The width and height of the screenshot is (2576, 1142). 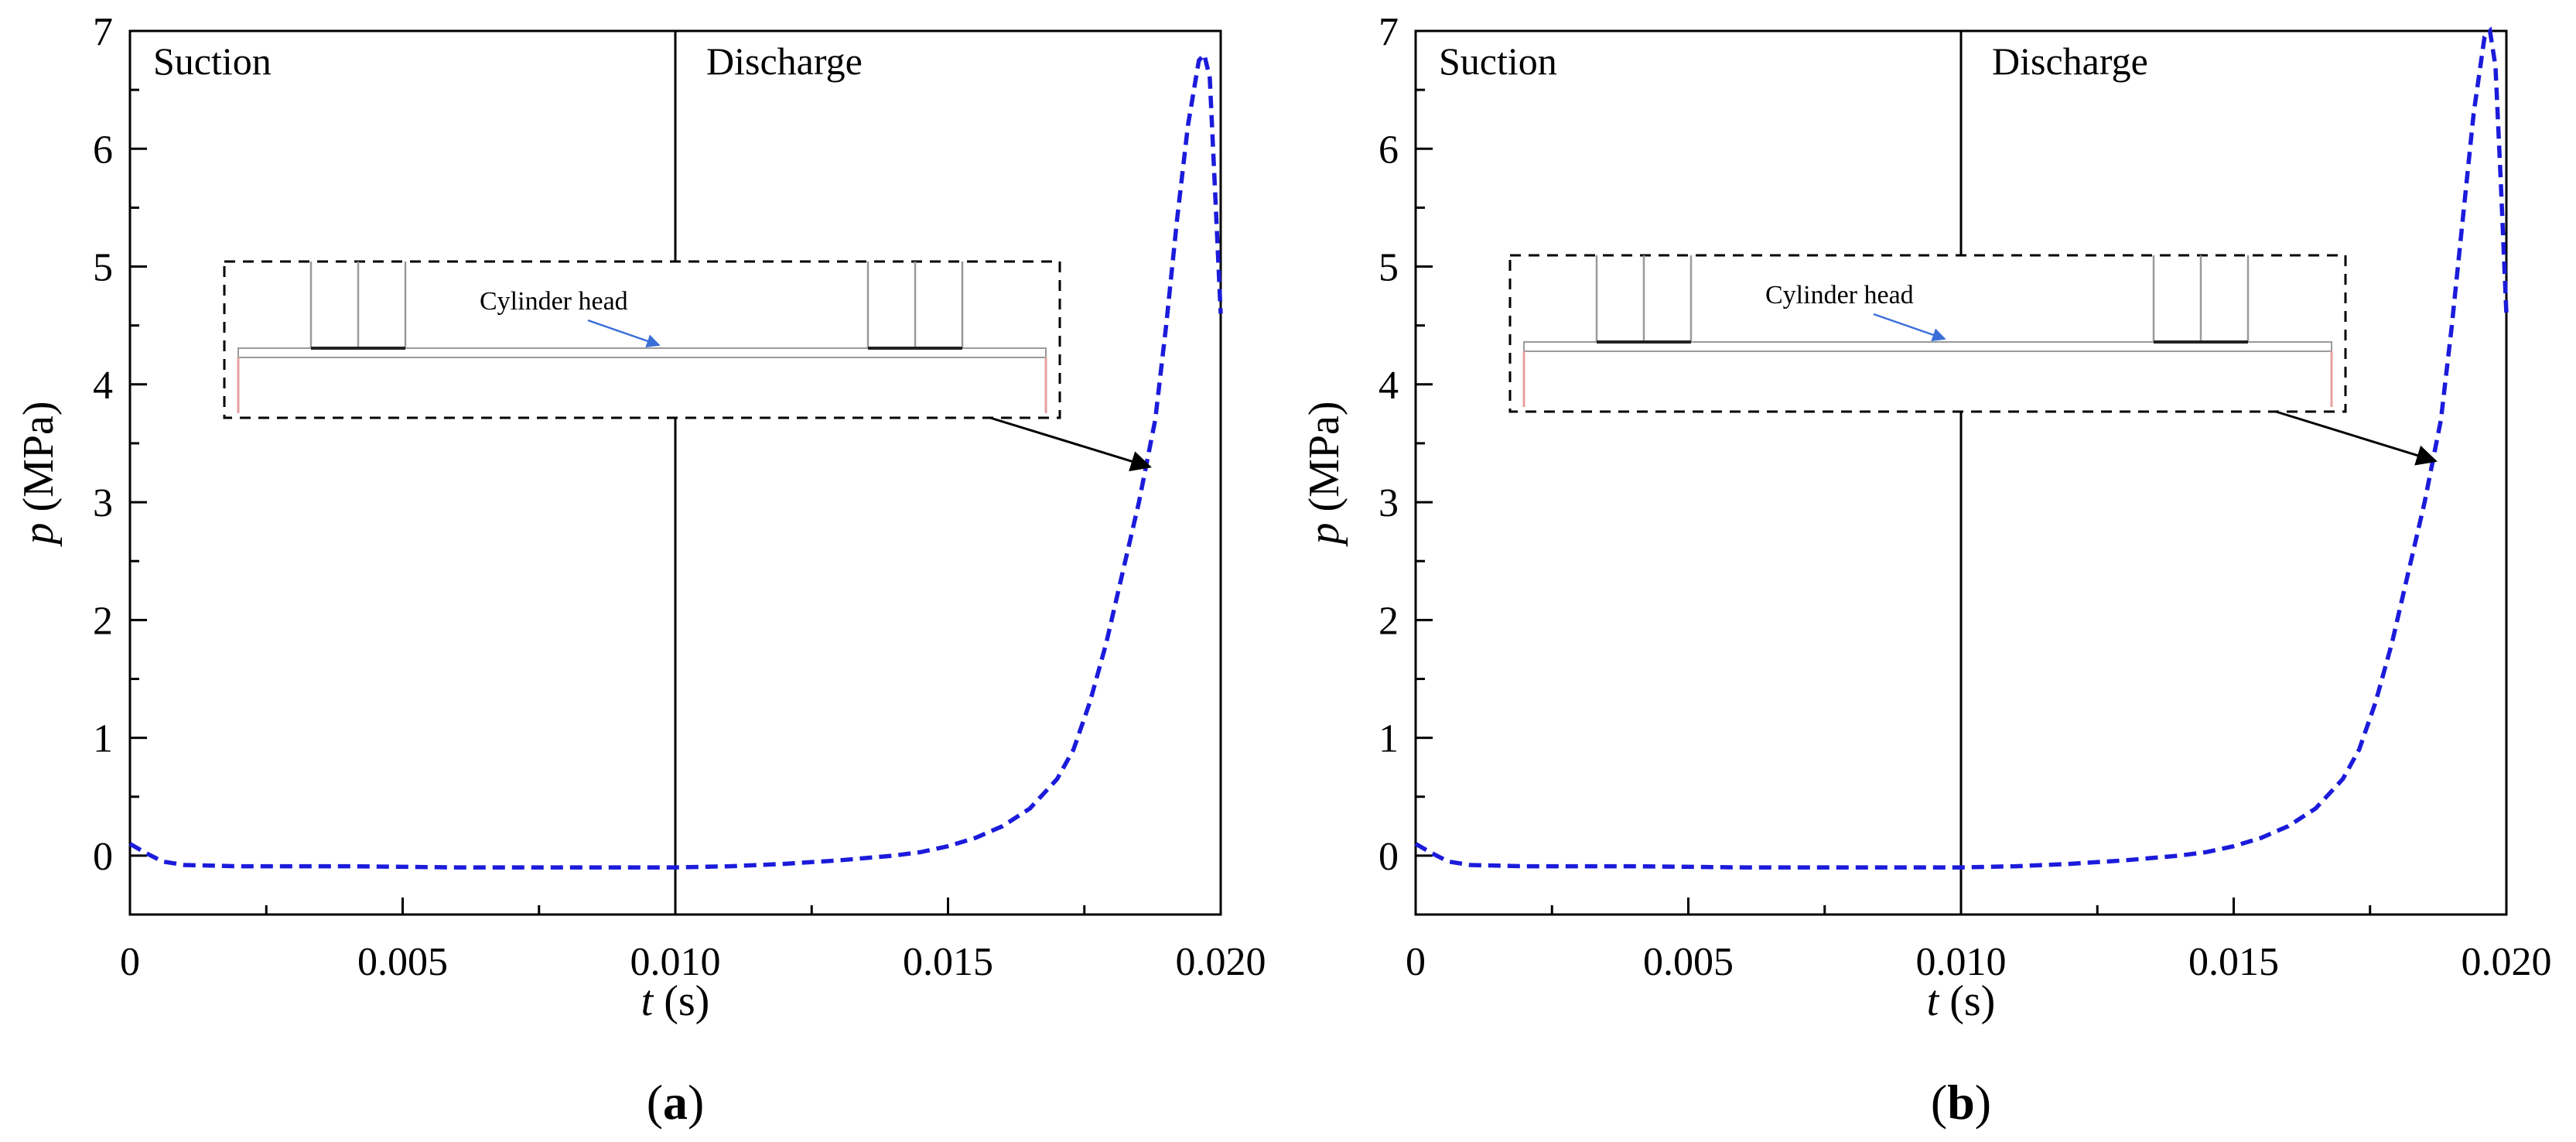 I want to click on panel-caption: (b), so click(x=1961, y=1102).